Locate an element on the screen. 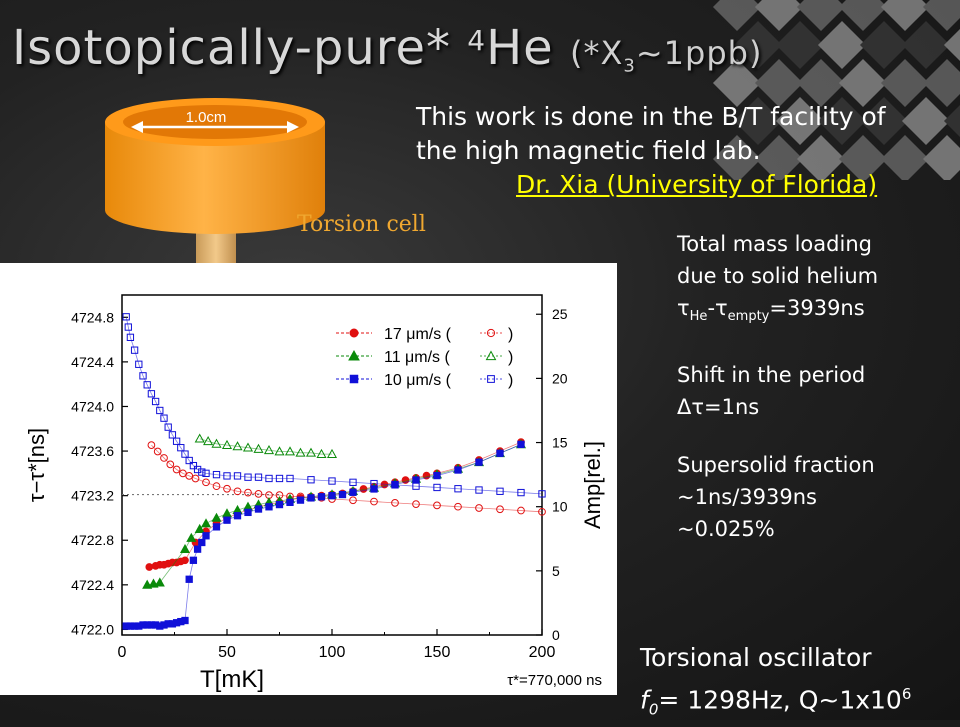 The width and height of the screenshot is (960, 727). y-left-tick-label: 4722.0 is located at coordinates (92, 629).